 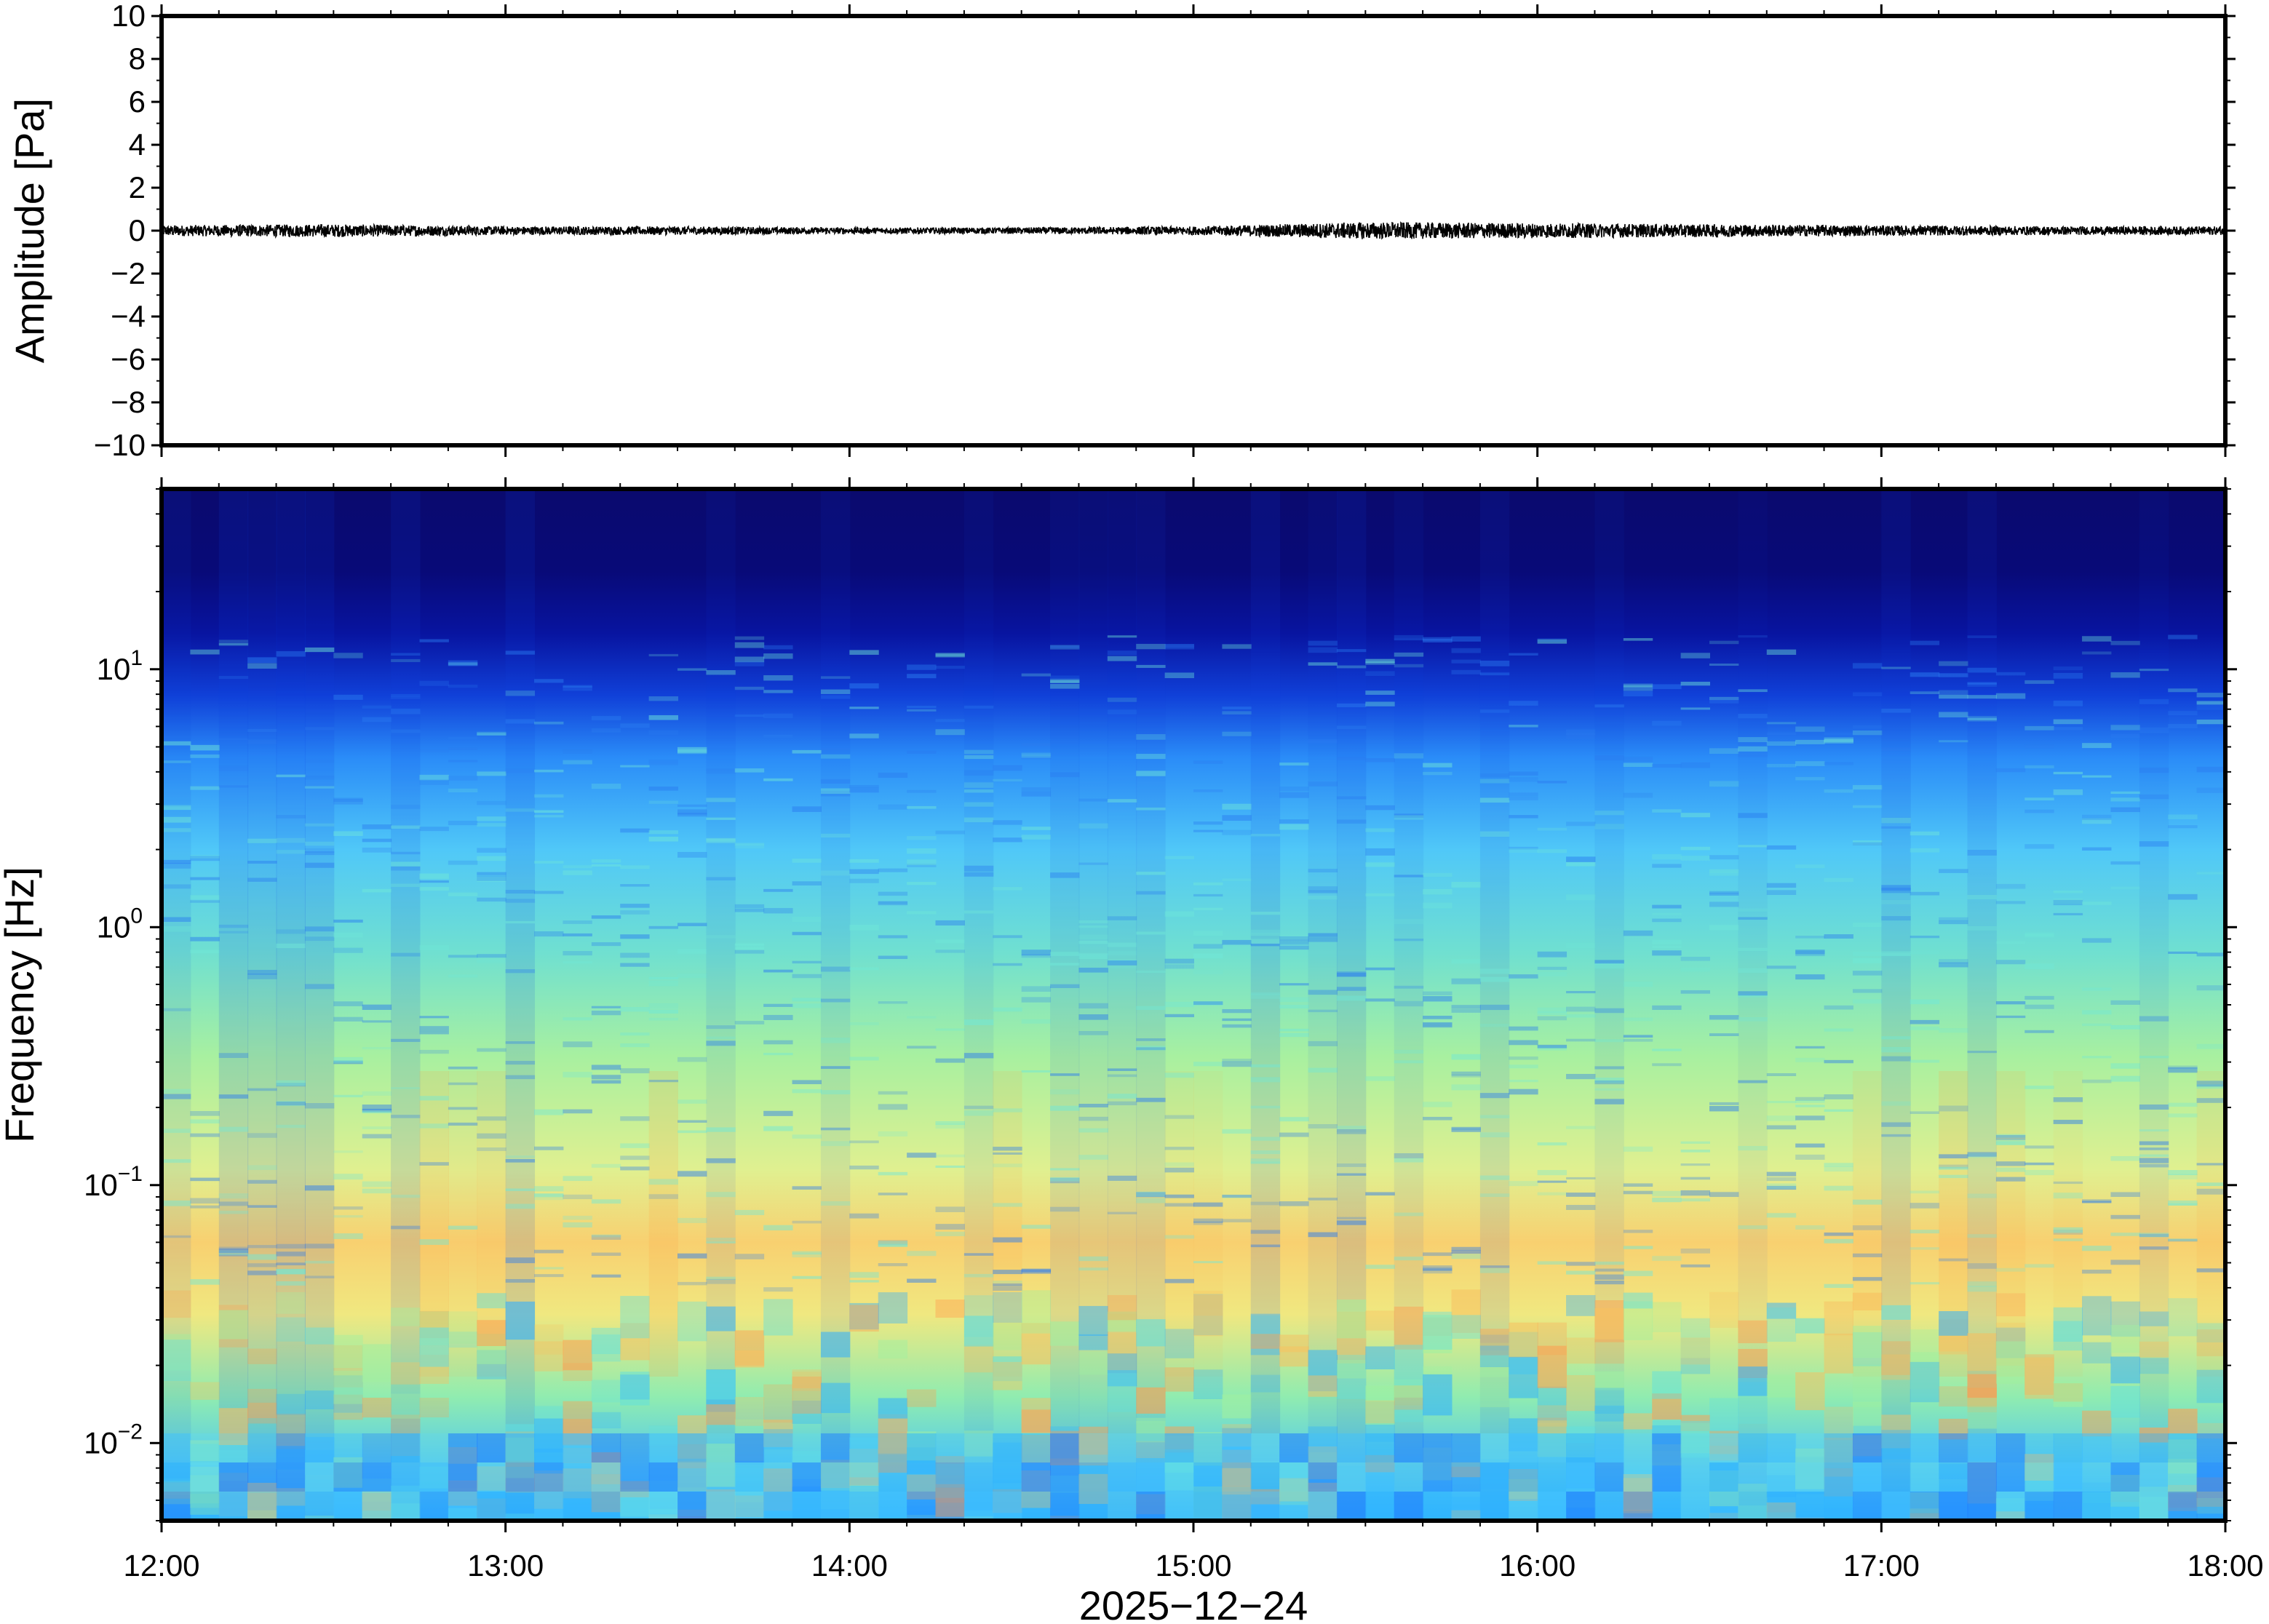 What do you see at coordinates (128, 402) in the screenshot?
I see `waveform-y-tick-label: −8` at bounding box center [128, 402].